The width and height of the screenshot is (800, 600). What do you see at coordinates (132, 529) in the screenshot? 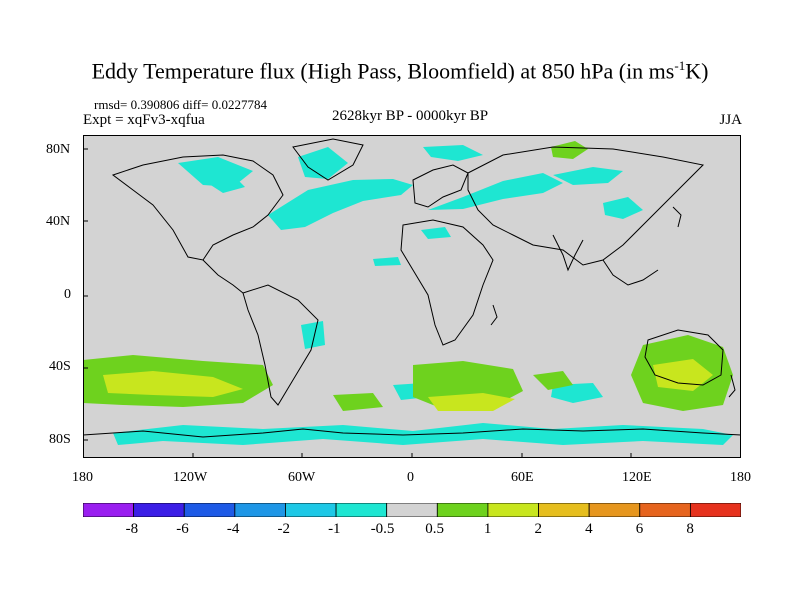
I see `colorbar-label: -8` at bounding box center [132, 529].